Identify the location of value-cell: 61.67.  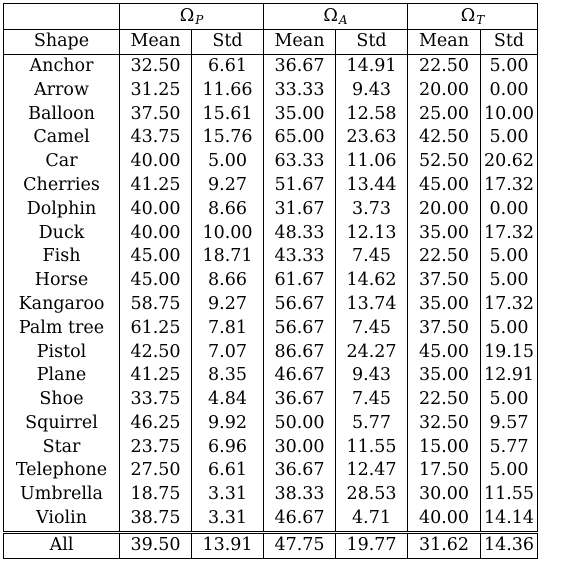
(299, 280).